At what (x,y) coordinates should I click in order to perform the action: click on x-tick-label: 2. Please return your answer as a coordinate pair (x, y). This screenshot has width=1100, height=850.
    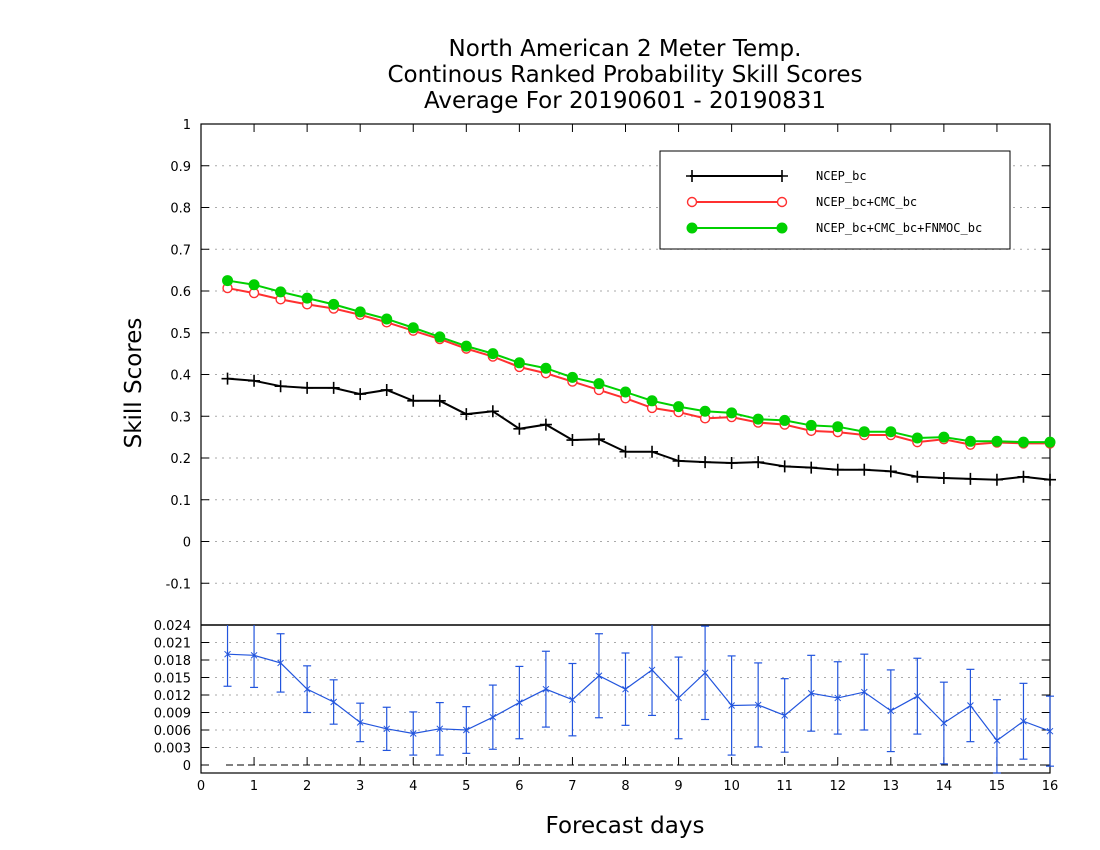
    Looking at the image, I should click on (307, 786).